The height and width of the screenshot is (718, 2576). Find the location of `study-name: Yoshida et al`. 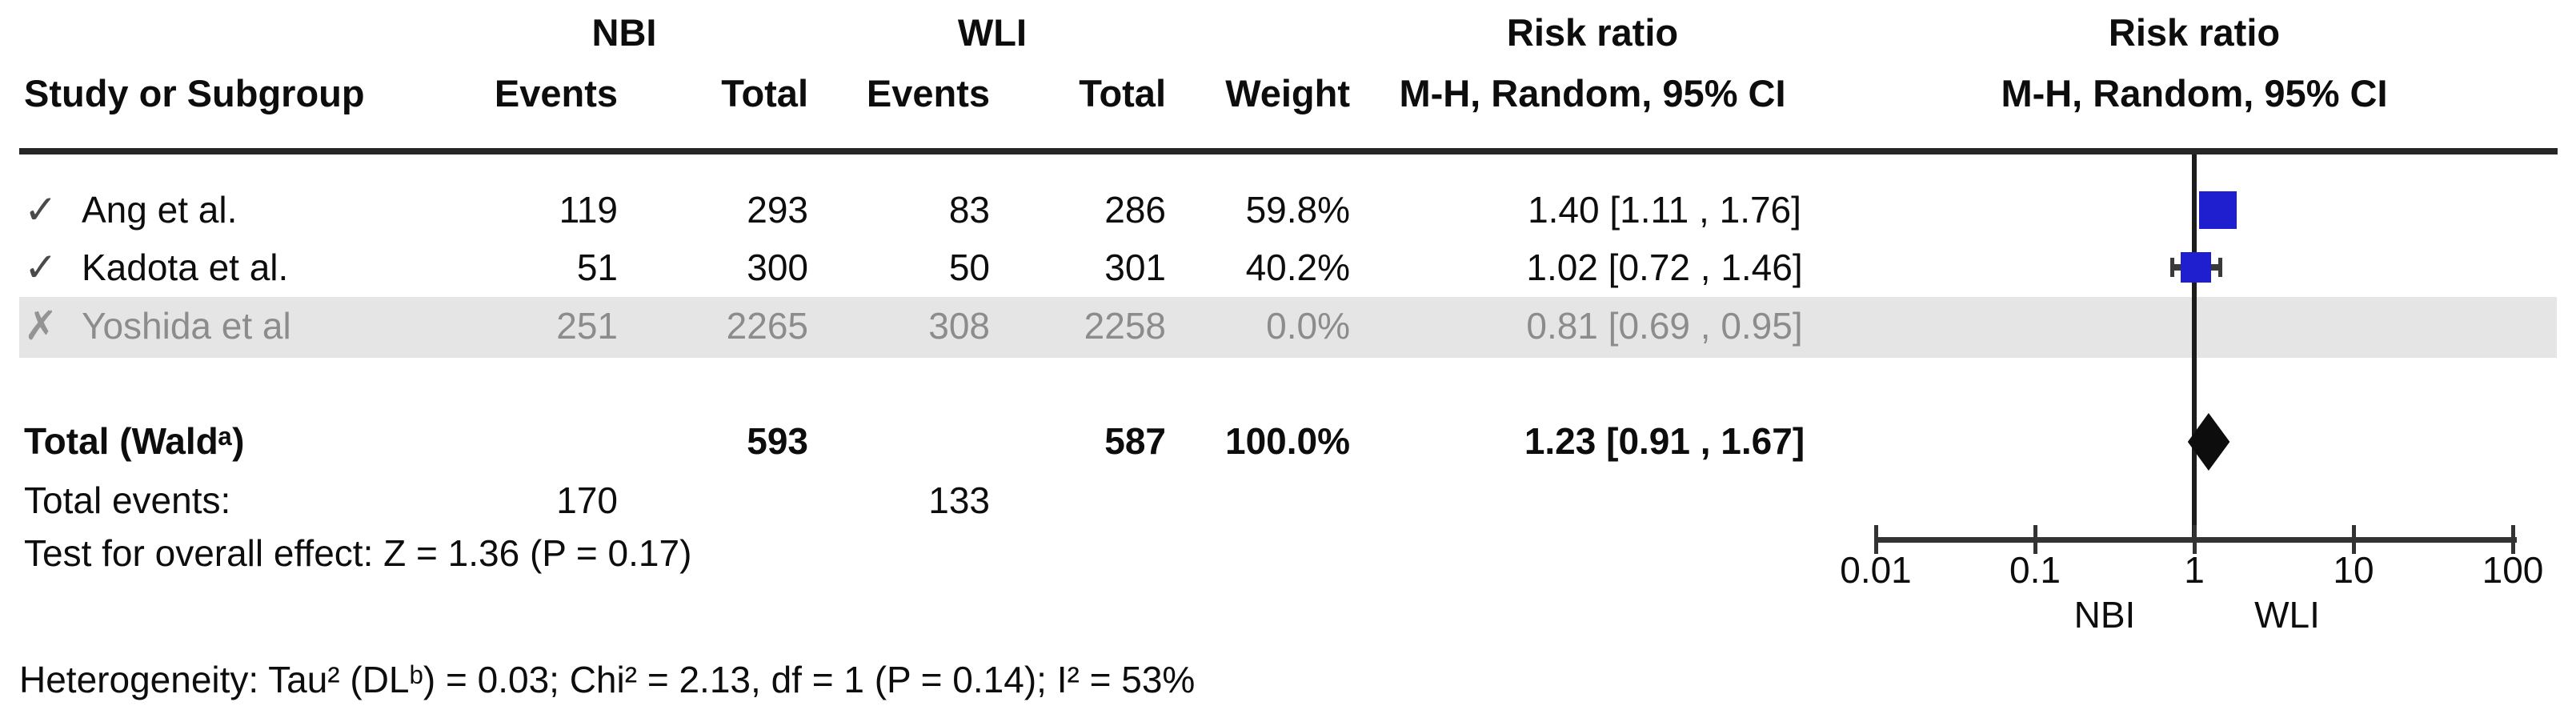

study-name: Yoshida et al is located at coordinates (186, 326).